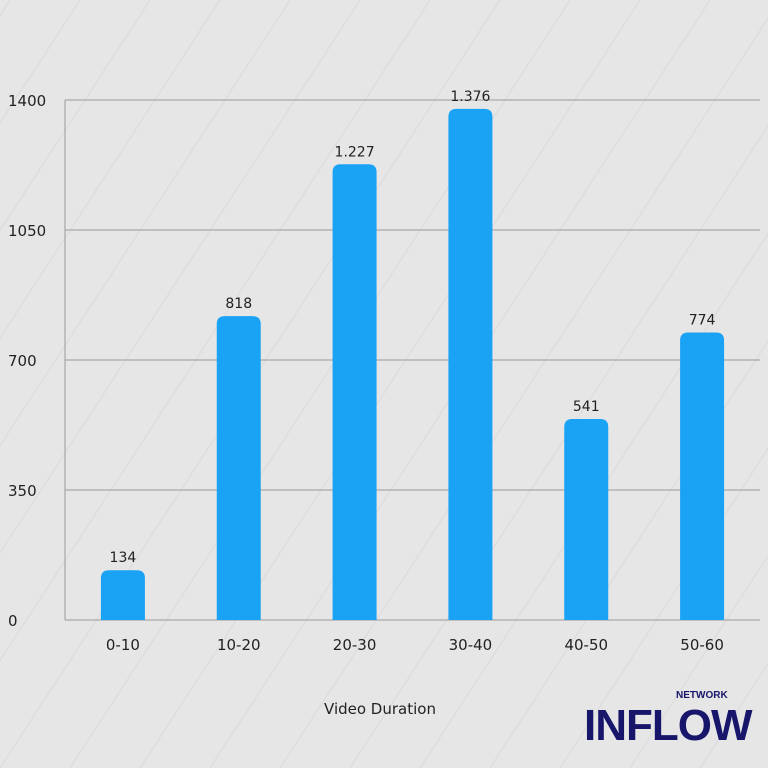  Describe the element at coordinates (586, 645) in the screenshot. I see `x-tick-label: 40-50` at that location.